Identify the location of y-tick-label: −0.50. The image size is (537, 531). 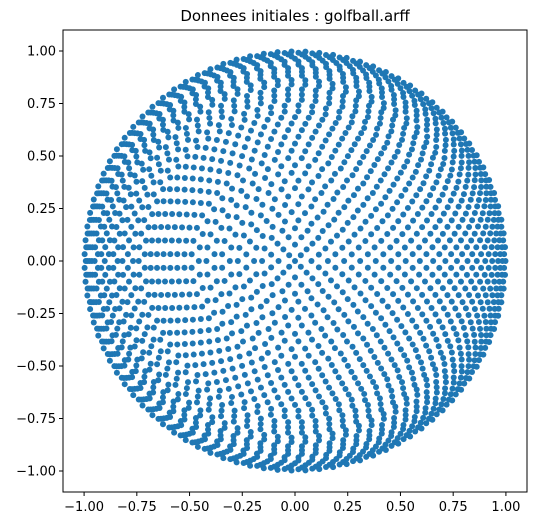
(36, 367).